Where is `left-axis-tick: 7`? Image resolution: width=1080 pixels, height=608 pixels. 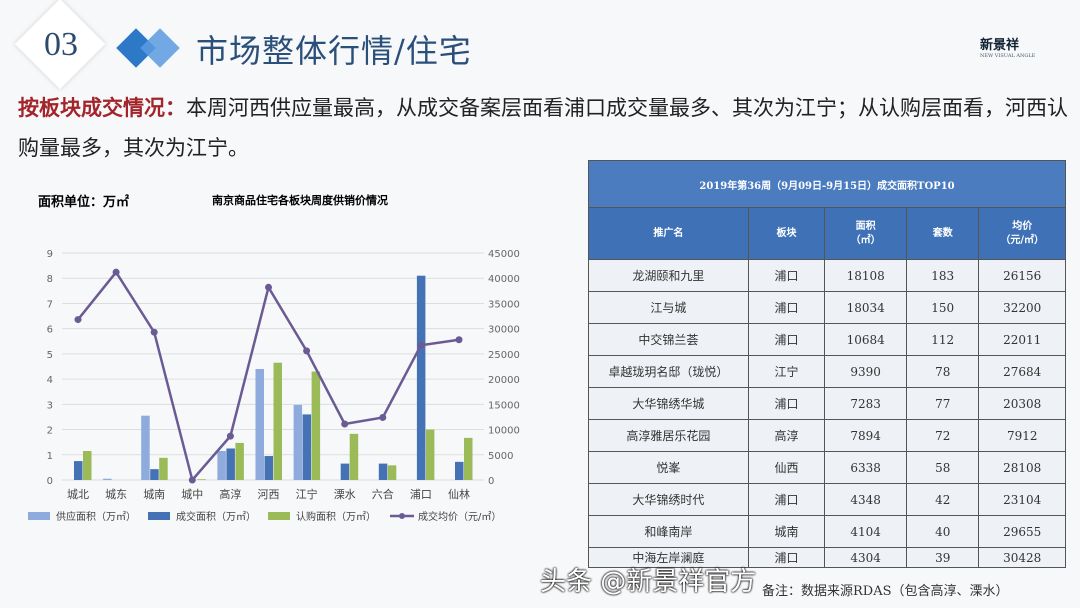 left-axis-tick: 7 is located at coordinates (50, 304).